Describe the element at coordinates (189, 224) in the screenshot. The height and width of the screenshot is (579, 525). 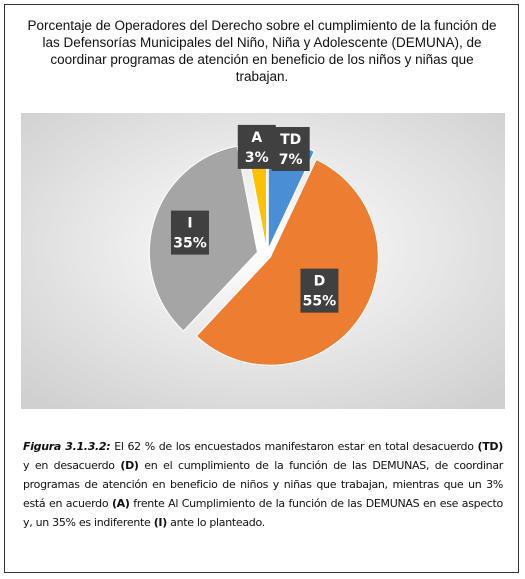
I see `category-label: I` at that location.